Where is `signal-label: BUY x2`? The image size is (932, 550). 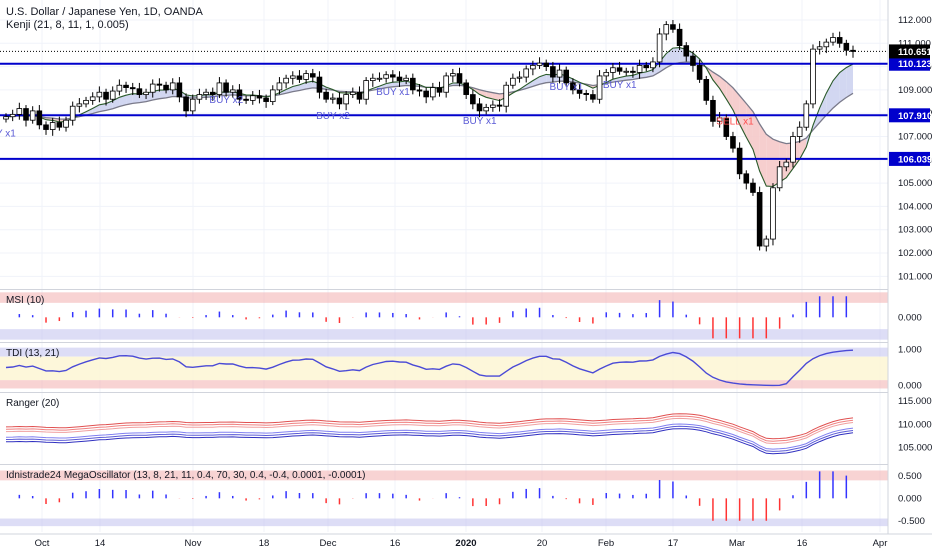 signal-label: BUY x2 is located at coordinates (226, 100).